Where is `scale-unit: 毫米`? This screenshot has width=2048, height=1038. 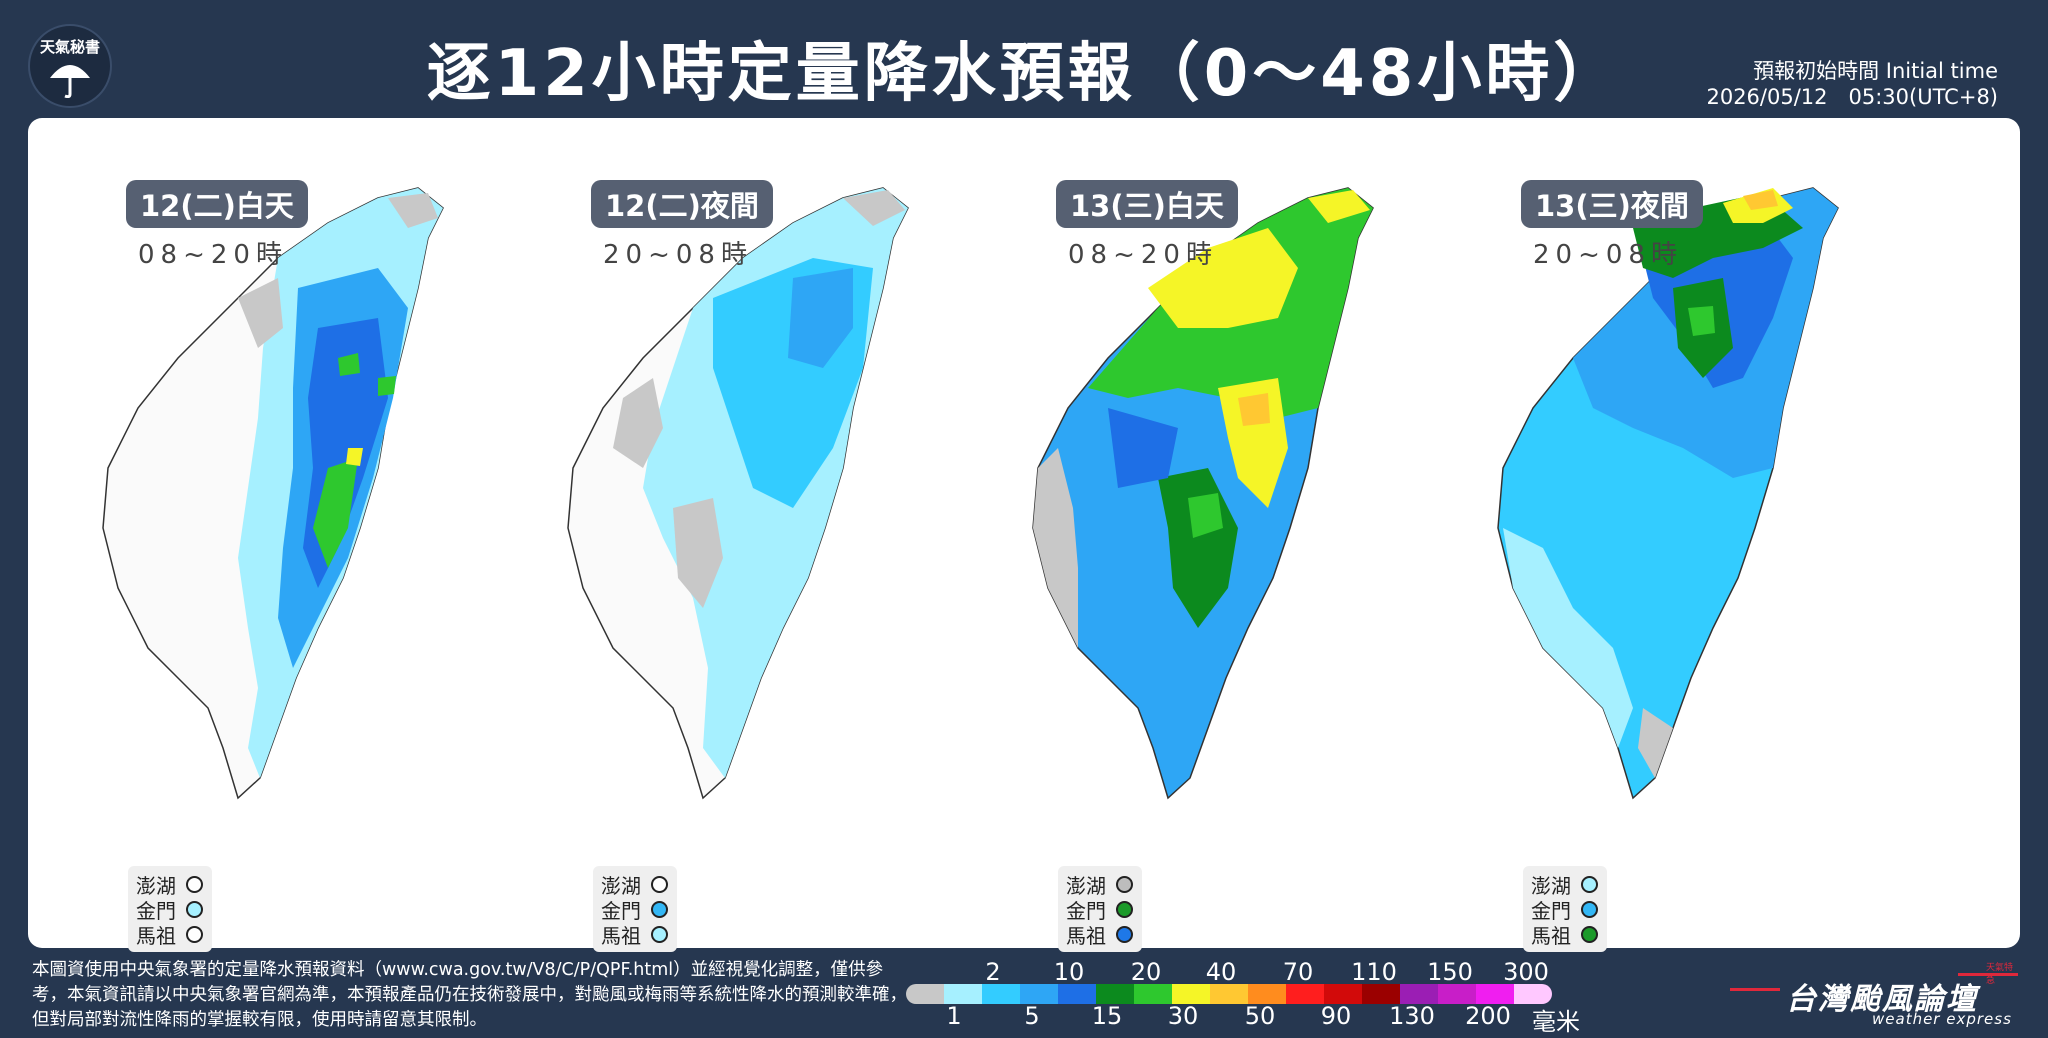
scale-unit: 毫米 is located at coordinates (1556, 1022).